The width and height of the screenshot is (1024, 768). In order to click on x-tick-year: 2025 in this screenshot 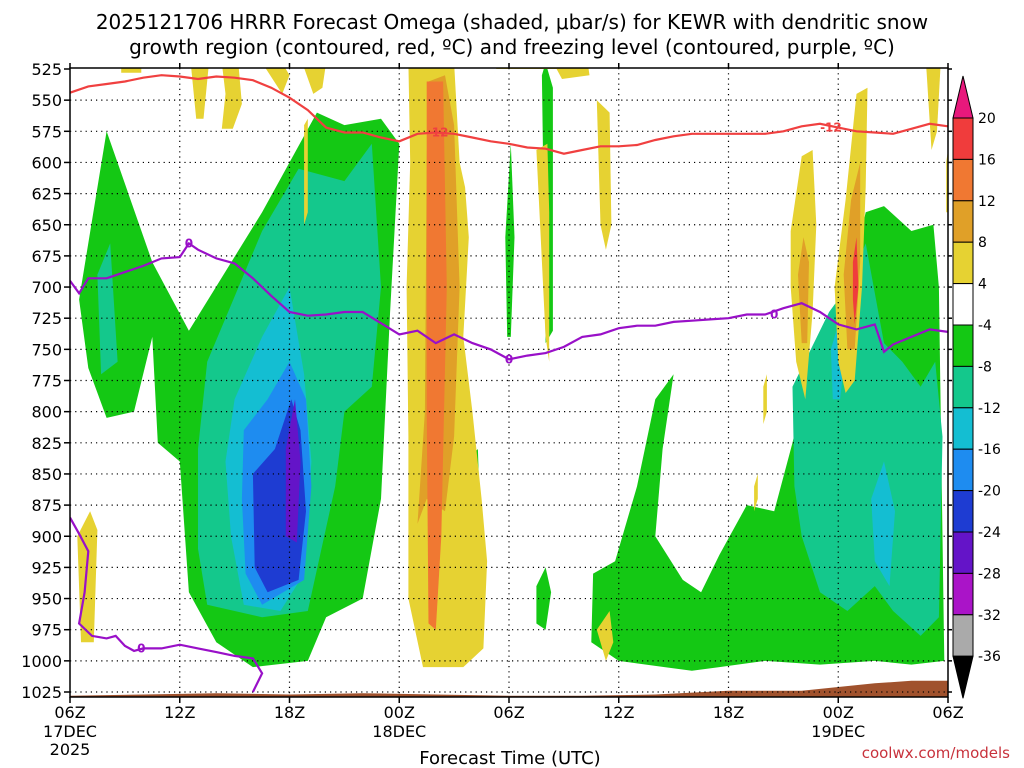, I will do `click(70, 749)`.